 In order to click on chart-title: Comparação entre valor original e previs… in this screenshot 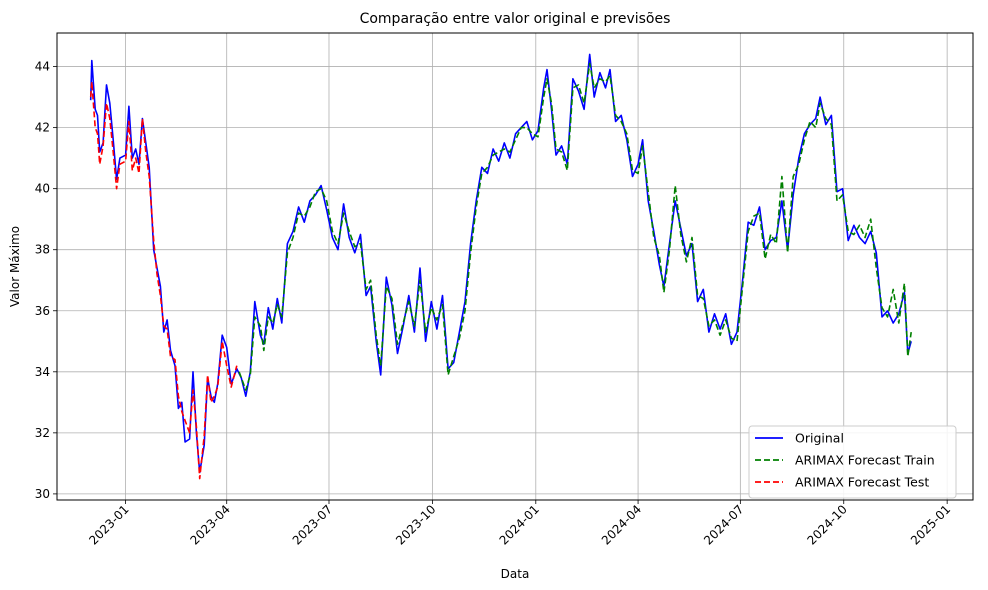, I will do `click(515, 19)`.